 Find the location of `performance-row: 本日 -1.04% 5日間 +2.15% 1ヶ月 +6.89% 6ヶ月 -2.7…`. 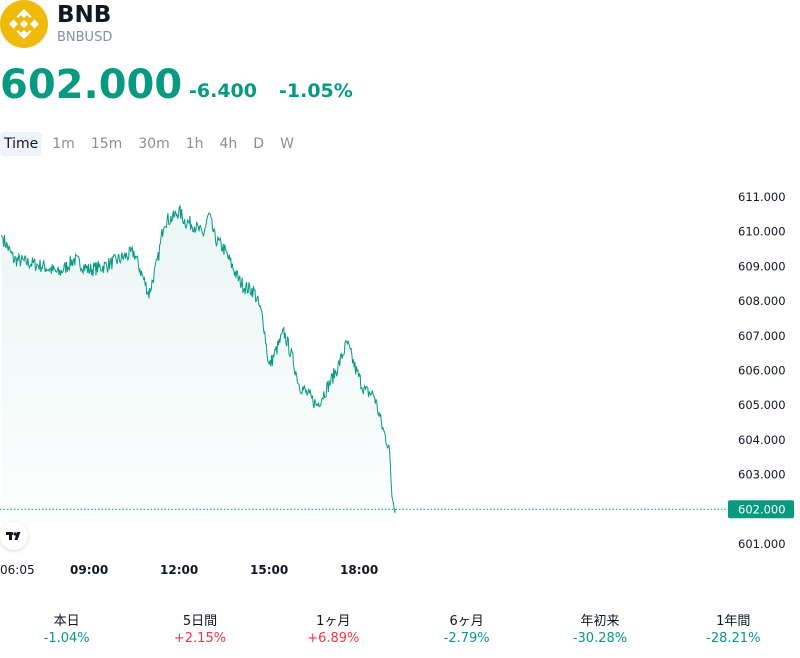

performance-row: 本日 -1.04% 5日間 +2.15% 1ヶ月 +6.89% 6ヶ月 -2.7… is located at coordinates (400, 628).